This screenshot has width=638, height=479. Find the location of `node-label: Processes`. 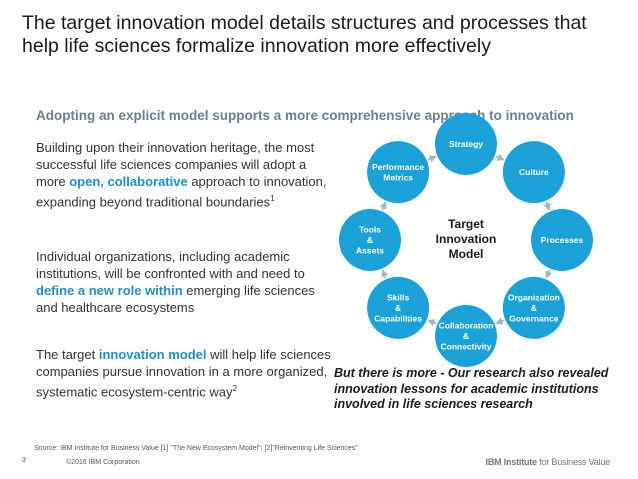

node-label: Processes is located at coordinates (562, 240).